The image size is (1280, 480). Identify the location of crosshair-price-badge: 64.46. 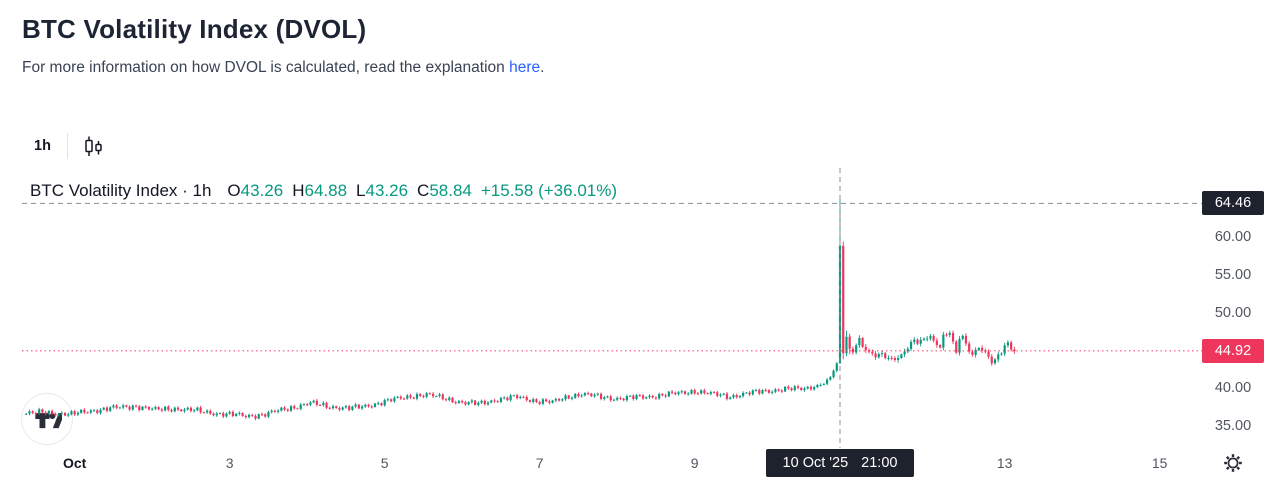
(1233, 203).